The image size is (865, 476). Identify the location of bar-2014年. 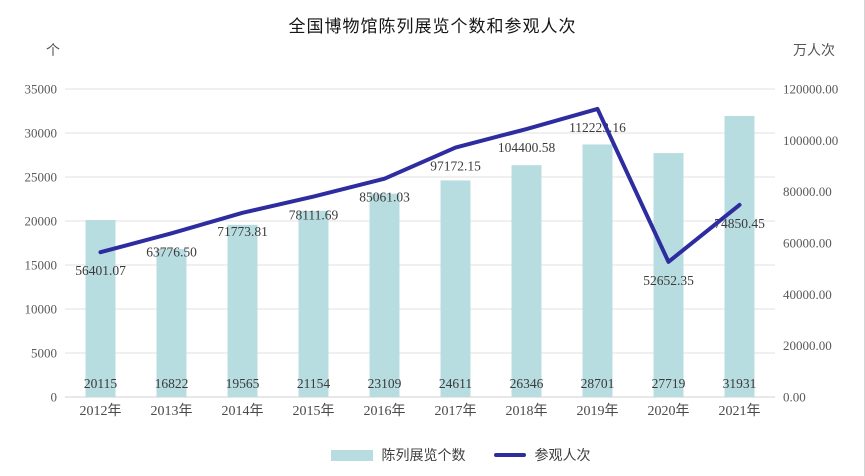
(242, 310).